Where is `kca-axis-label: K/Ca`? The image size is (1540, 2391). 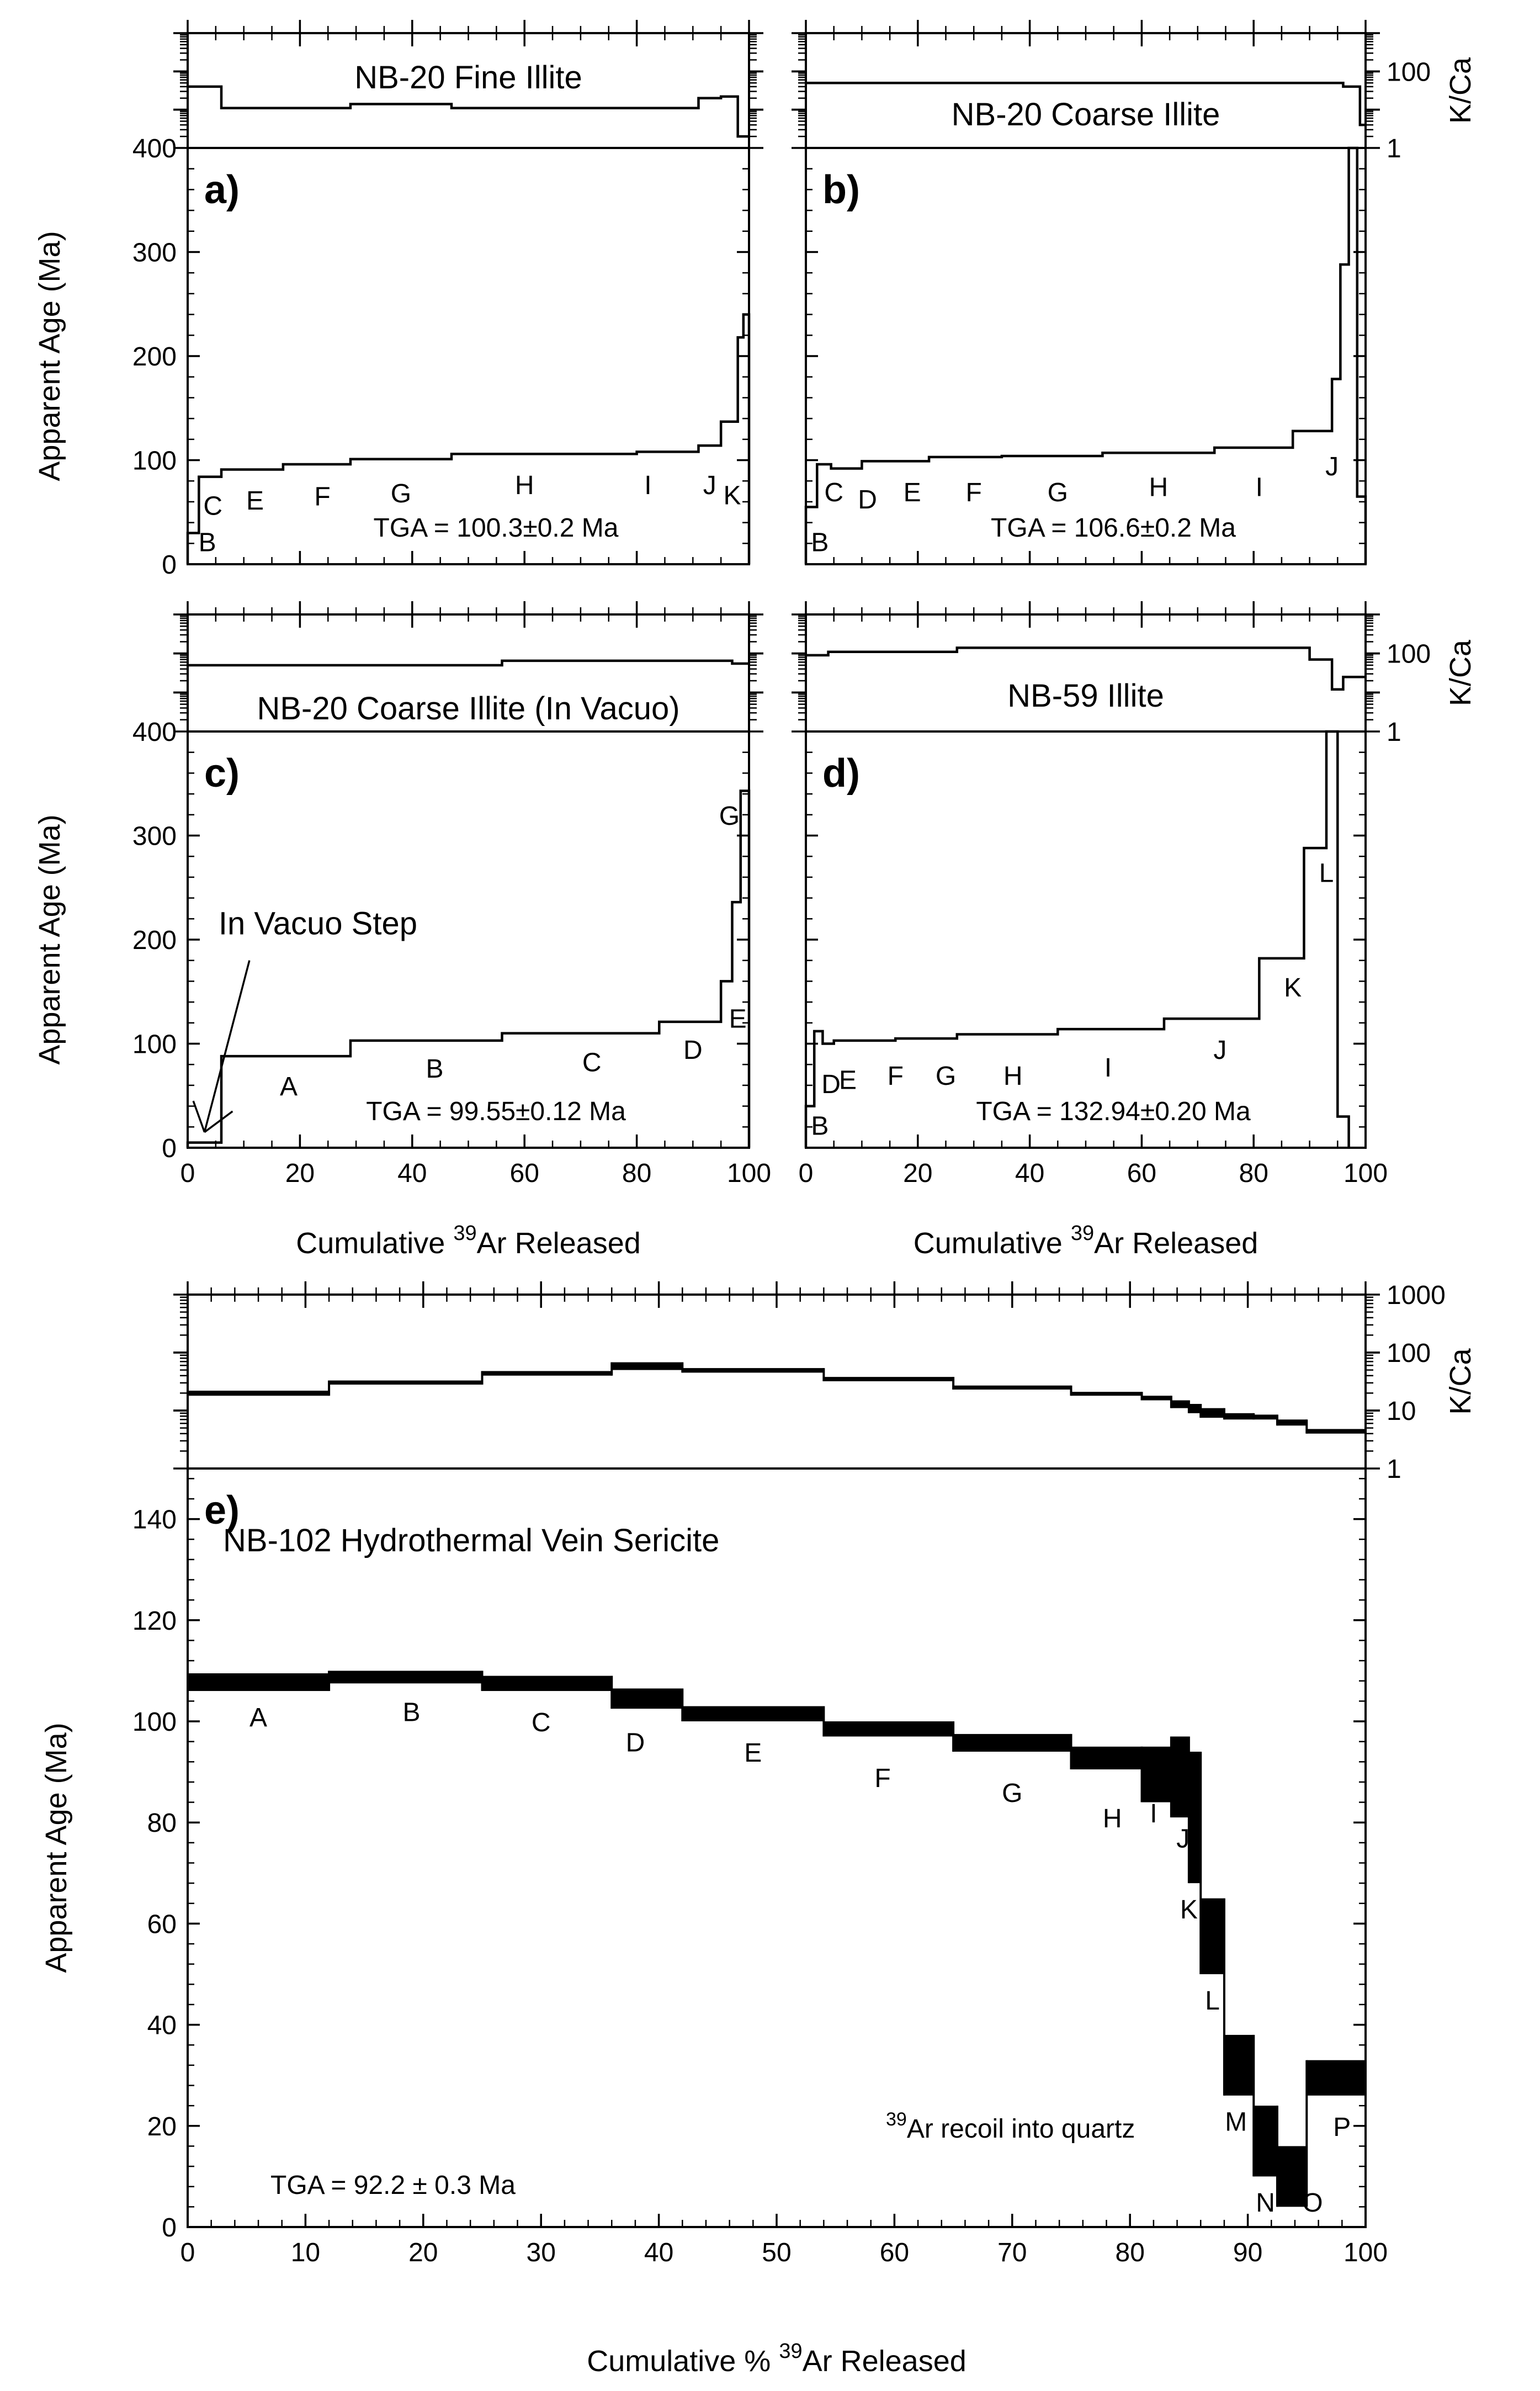 kca-axis-label: K/Ca is located at coordinates (1460, 90).